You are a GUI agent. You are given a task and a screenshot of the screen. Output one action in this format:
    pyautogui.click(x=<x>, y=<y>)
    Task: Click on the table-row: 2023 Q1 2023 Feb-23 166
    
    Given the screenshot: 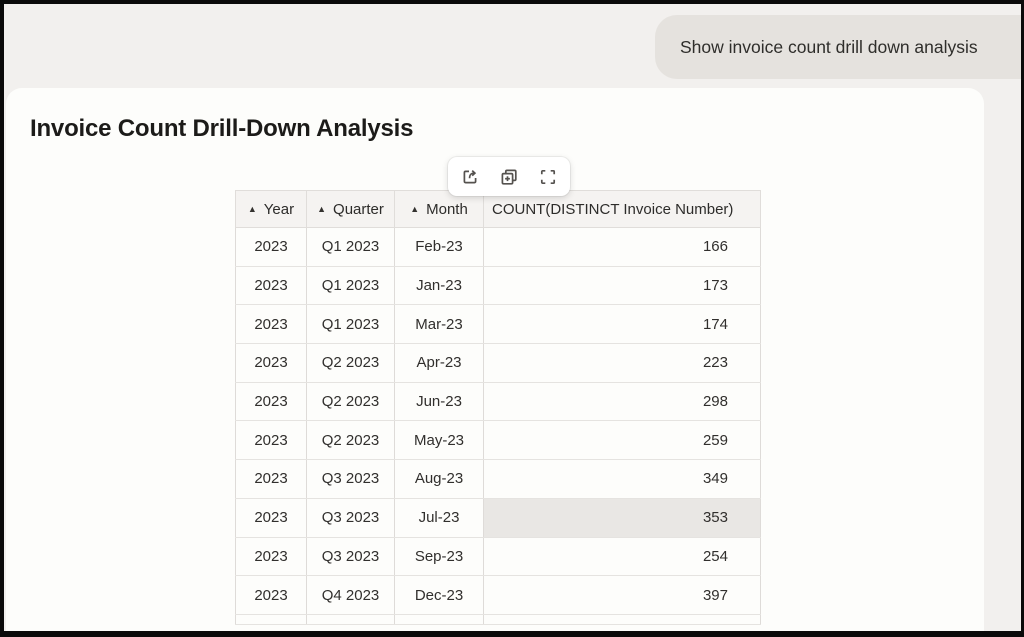 What is the action you would take?
    pyautogui.click(x=498, y=247)
    